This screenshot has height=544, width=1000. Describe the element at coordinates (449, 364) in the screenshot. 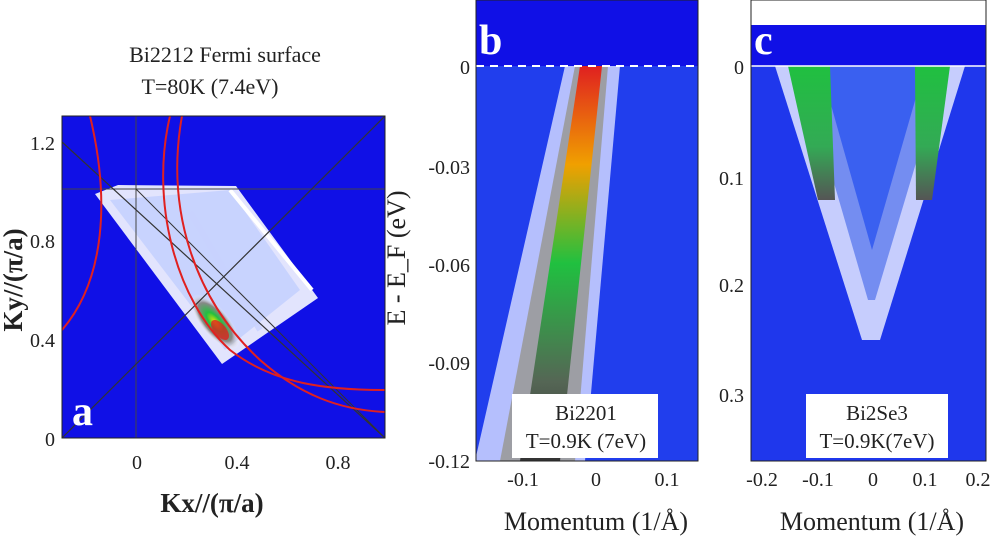

I see `panel-b-ytick: -0.09` at that location.